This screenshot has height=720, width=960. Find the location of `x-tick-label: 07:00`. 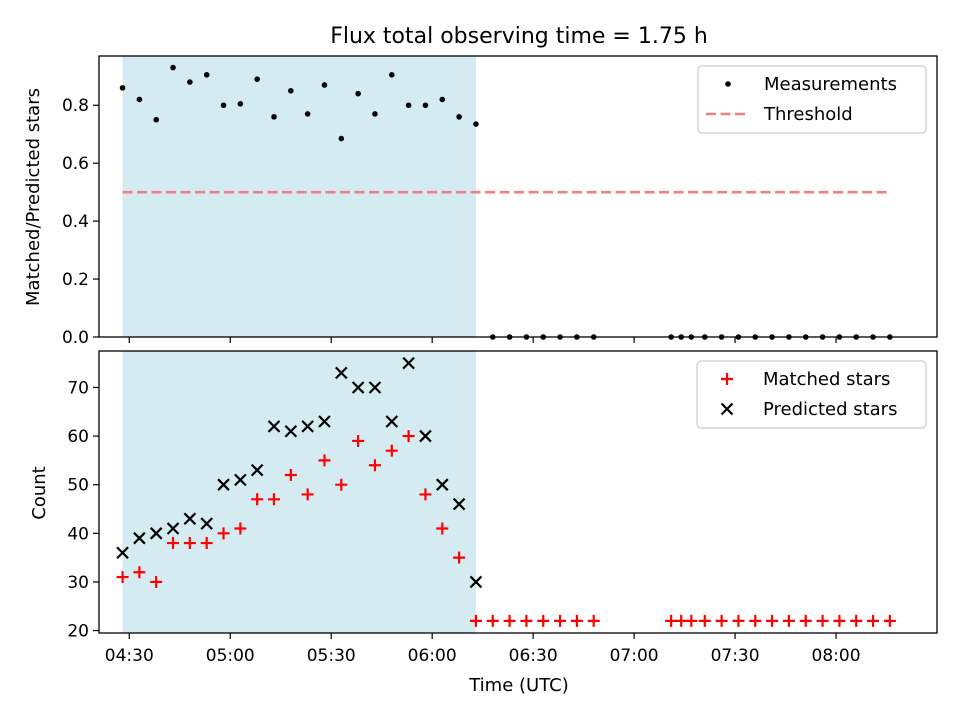

x-tick-label: 07:00 is located at coordinates (634, 656).